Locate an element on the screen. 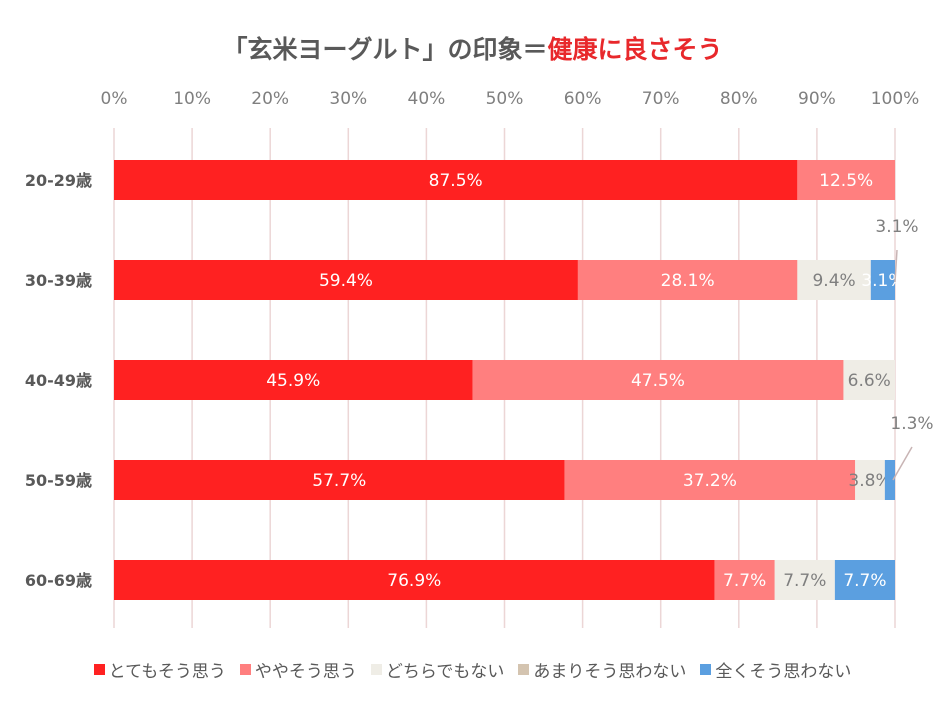  legend-item: とてもそう思う is located at coordinates (159, 669).